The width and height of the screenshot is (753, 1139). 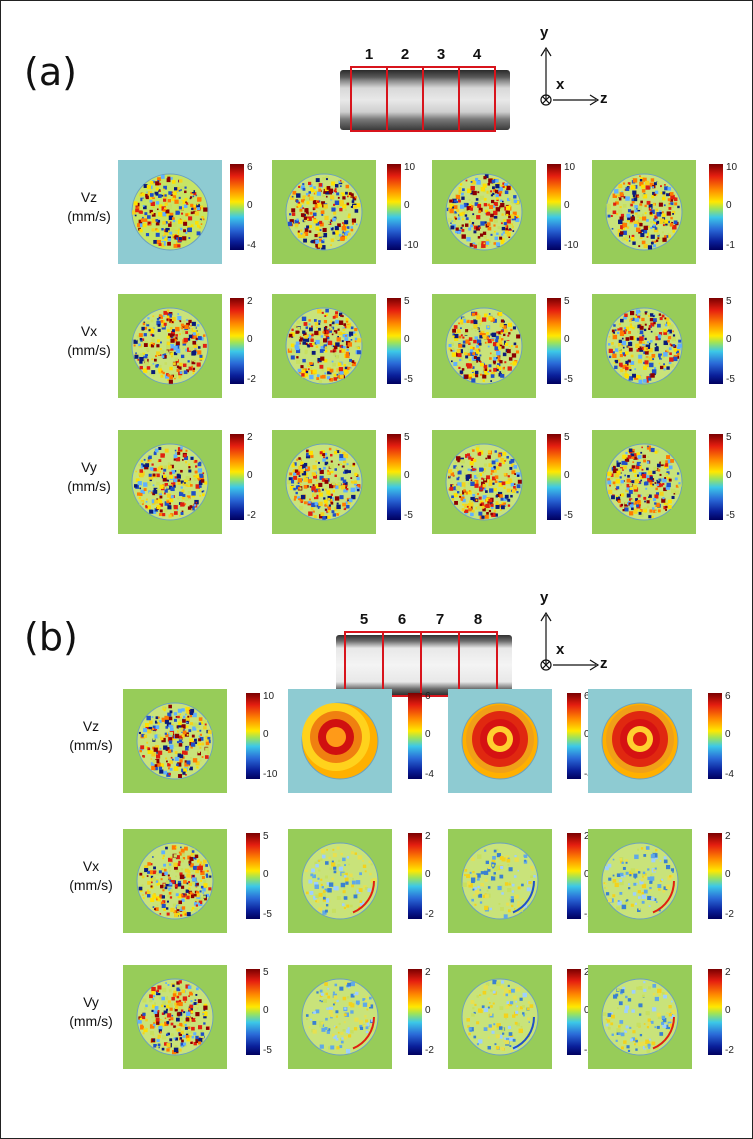 What do you see at coordinates (364, 619) in the screenshot?
I see `segment-number: 5` at bounding box center [364, 619].